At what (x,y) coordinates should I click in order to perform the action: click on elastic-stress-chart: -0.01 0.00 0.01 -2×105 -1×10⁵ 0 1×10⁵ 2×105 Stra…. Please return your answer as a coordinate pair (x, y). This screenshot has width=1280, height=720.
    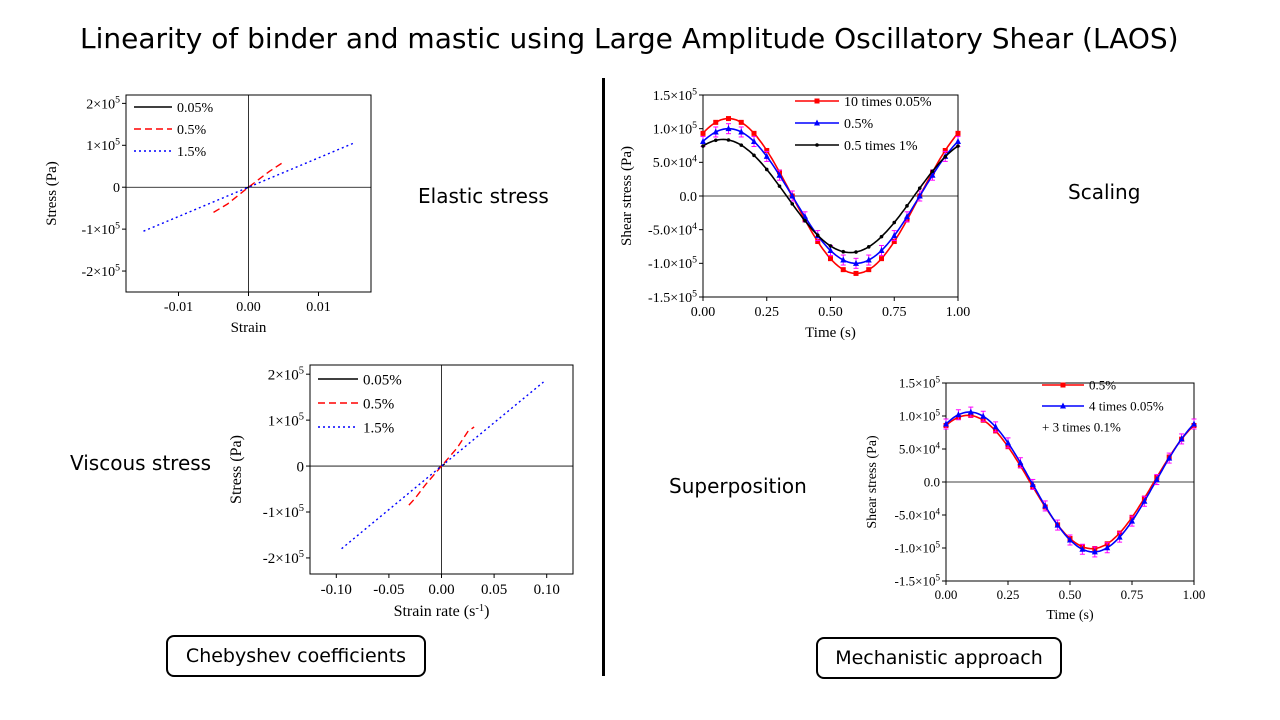
    Looking at the image, I should click on (208, 215).